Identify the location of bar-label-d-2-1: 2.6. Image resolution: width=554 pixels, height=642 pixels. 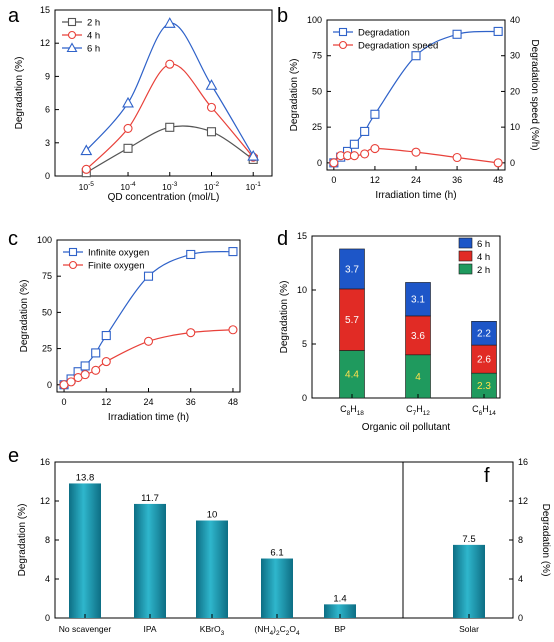
(484, 360).